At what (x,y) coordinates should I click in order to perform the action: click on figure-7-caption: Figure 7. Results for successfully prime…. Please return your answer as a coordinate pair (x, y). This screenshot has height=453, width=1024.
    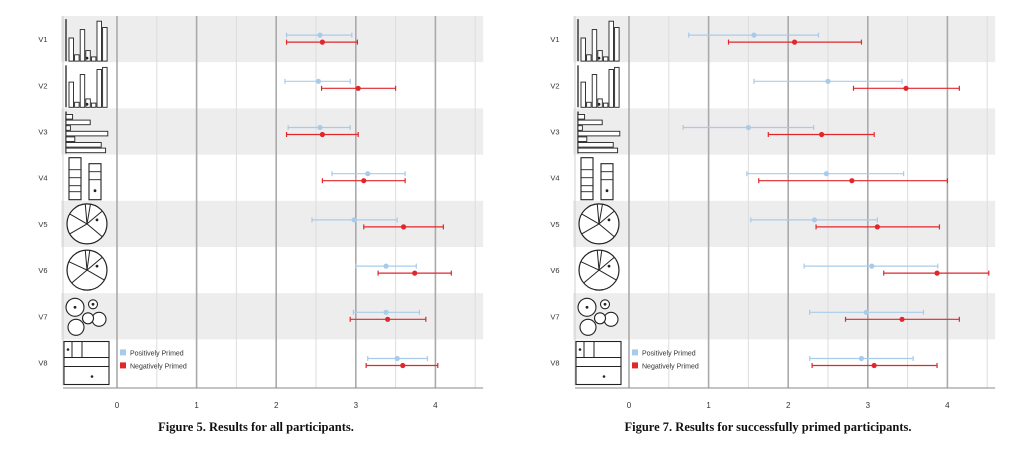
    Looking at the image, I should click on (768, 427).